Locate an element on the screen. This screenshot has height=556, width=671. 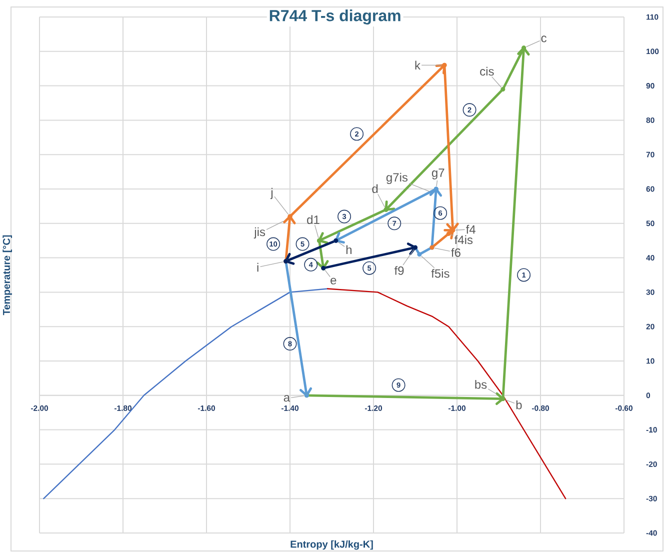
annotation: d1 is located at coordinates (313, 219).